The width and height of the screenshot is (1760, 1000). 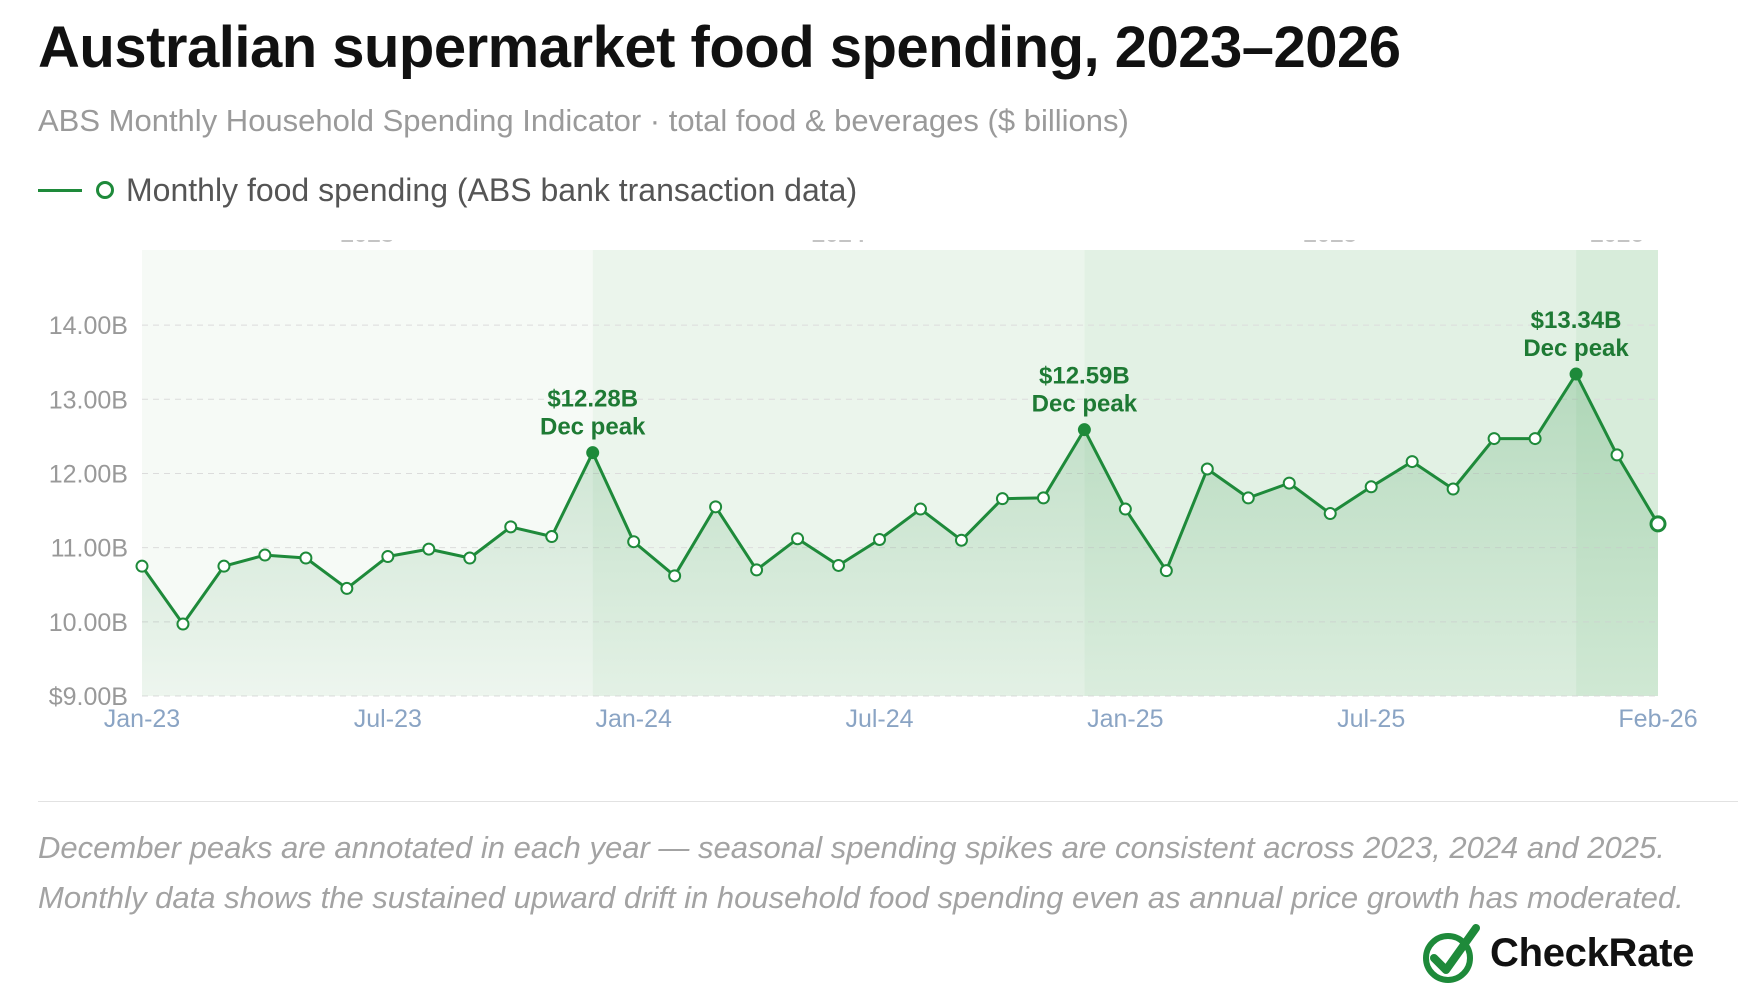 I want to click on annotation-value: $12.59B, so click(x=1084, y=376).